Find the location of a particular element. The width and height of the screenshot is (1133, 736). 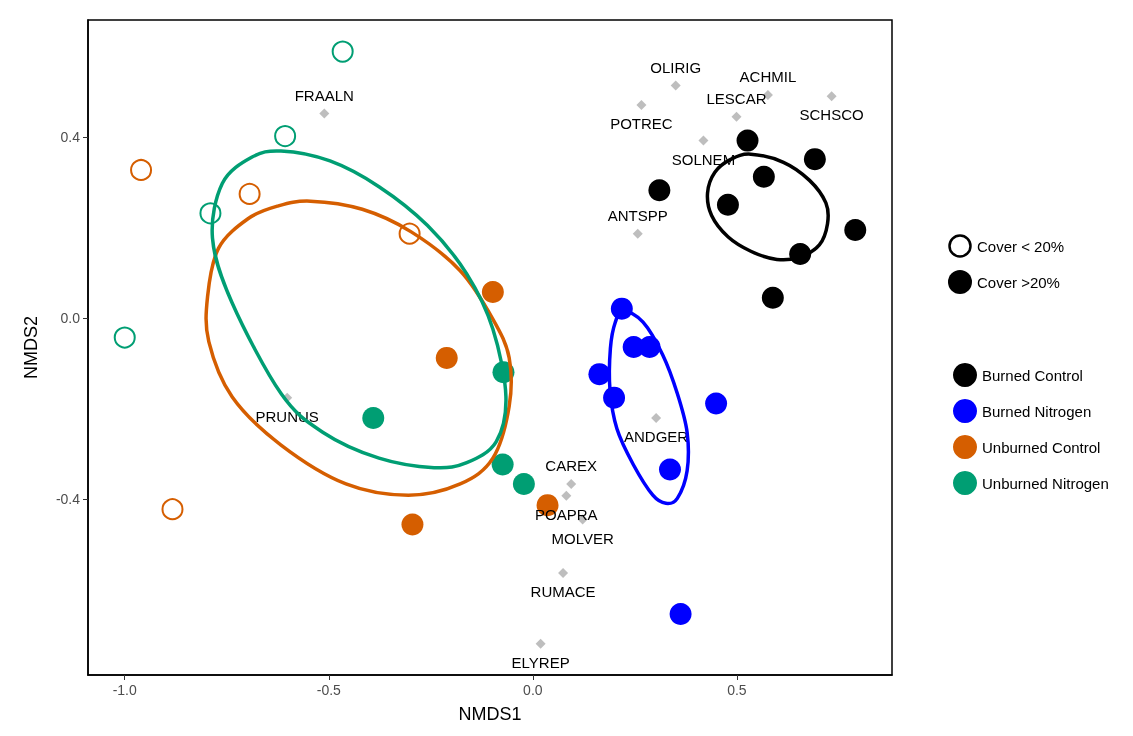

text: Cover < 20% is located at coordinates (1021, 246).